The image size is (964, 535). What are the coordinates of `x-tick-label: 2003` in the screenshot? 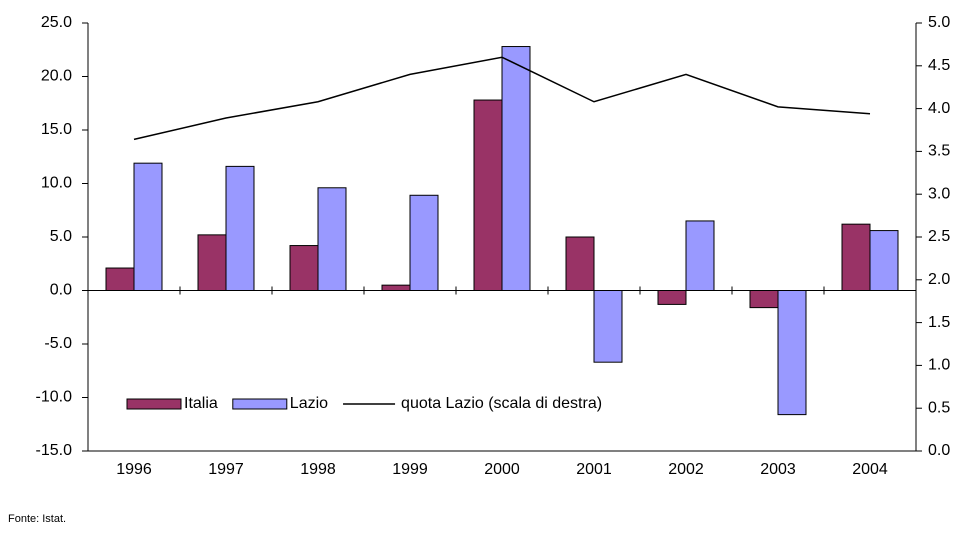 It's located at (778, 469).